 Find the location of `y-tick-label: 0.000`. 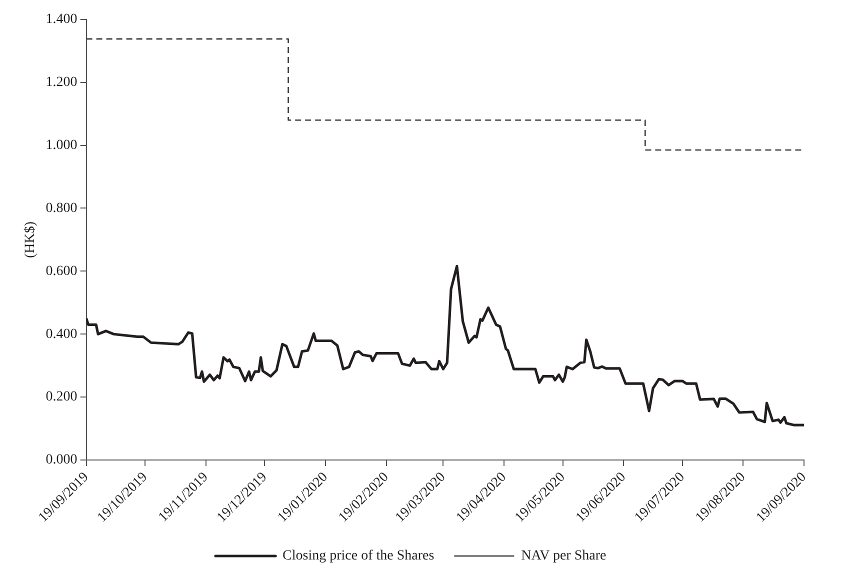

y-tick-label: 0.000 is located at coordinates (62, 460).